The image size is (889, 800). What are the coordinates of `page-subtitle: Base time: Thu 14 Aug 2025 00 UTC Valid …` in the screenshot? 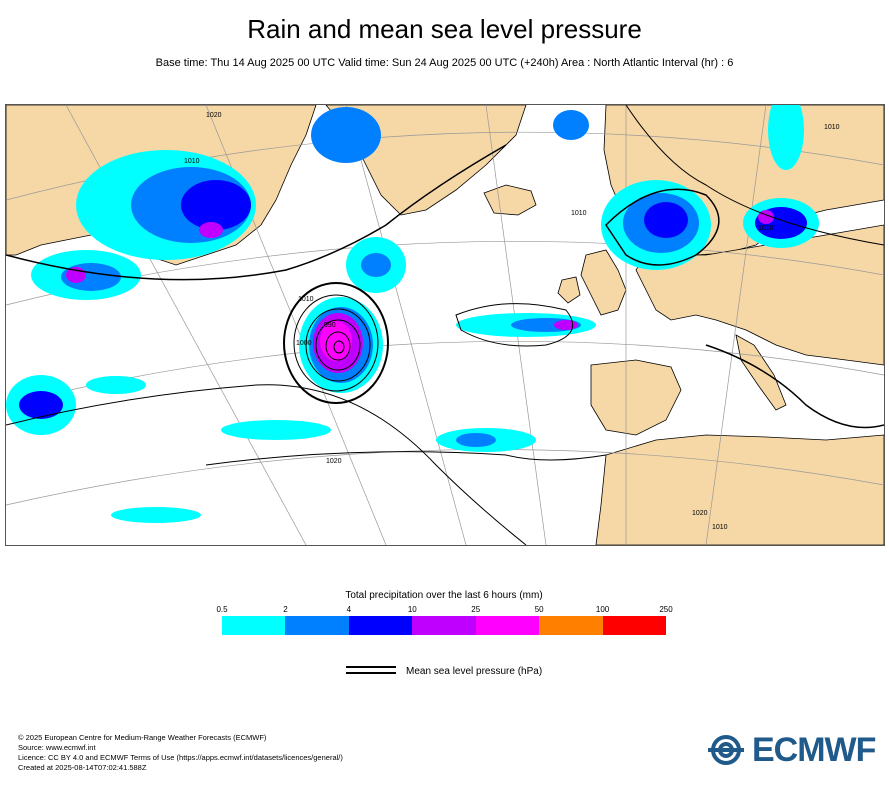 It's located at (444, 63).